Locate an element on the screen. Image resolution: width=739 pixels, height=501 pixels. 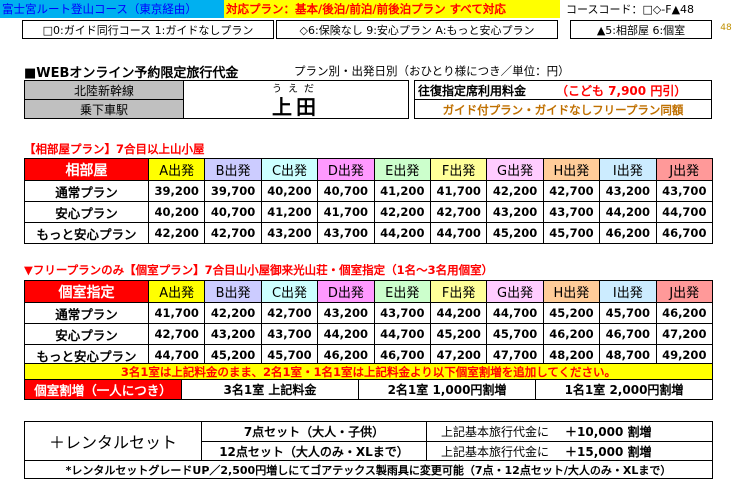
shared-room-col-i: I出発 is located at coordinates (628, 169).